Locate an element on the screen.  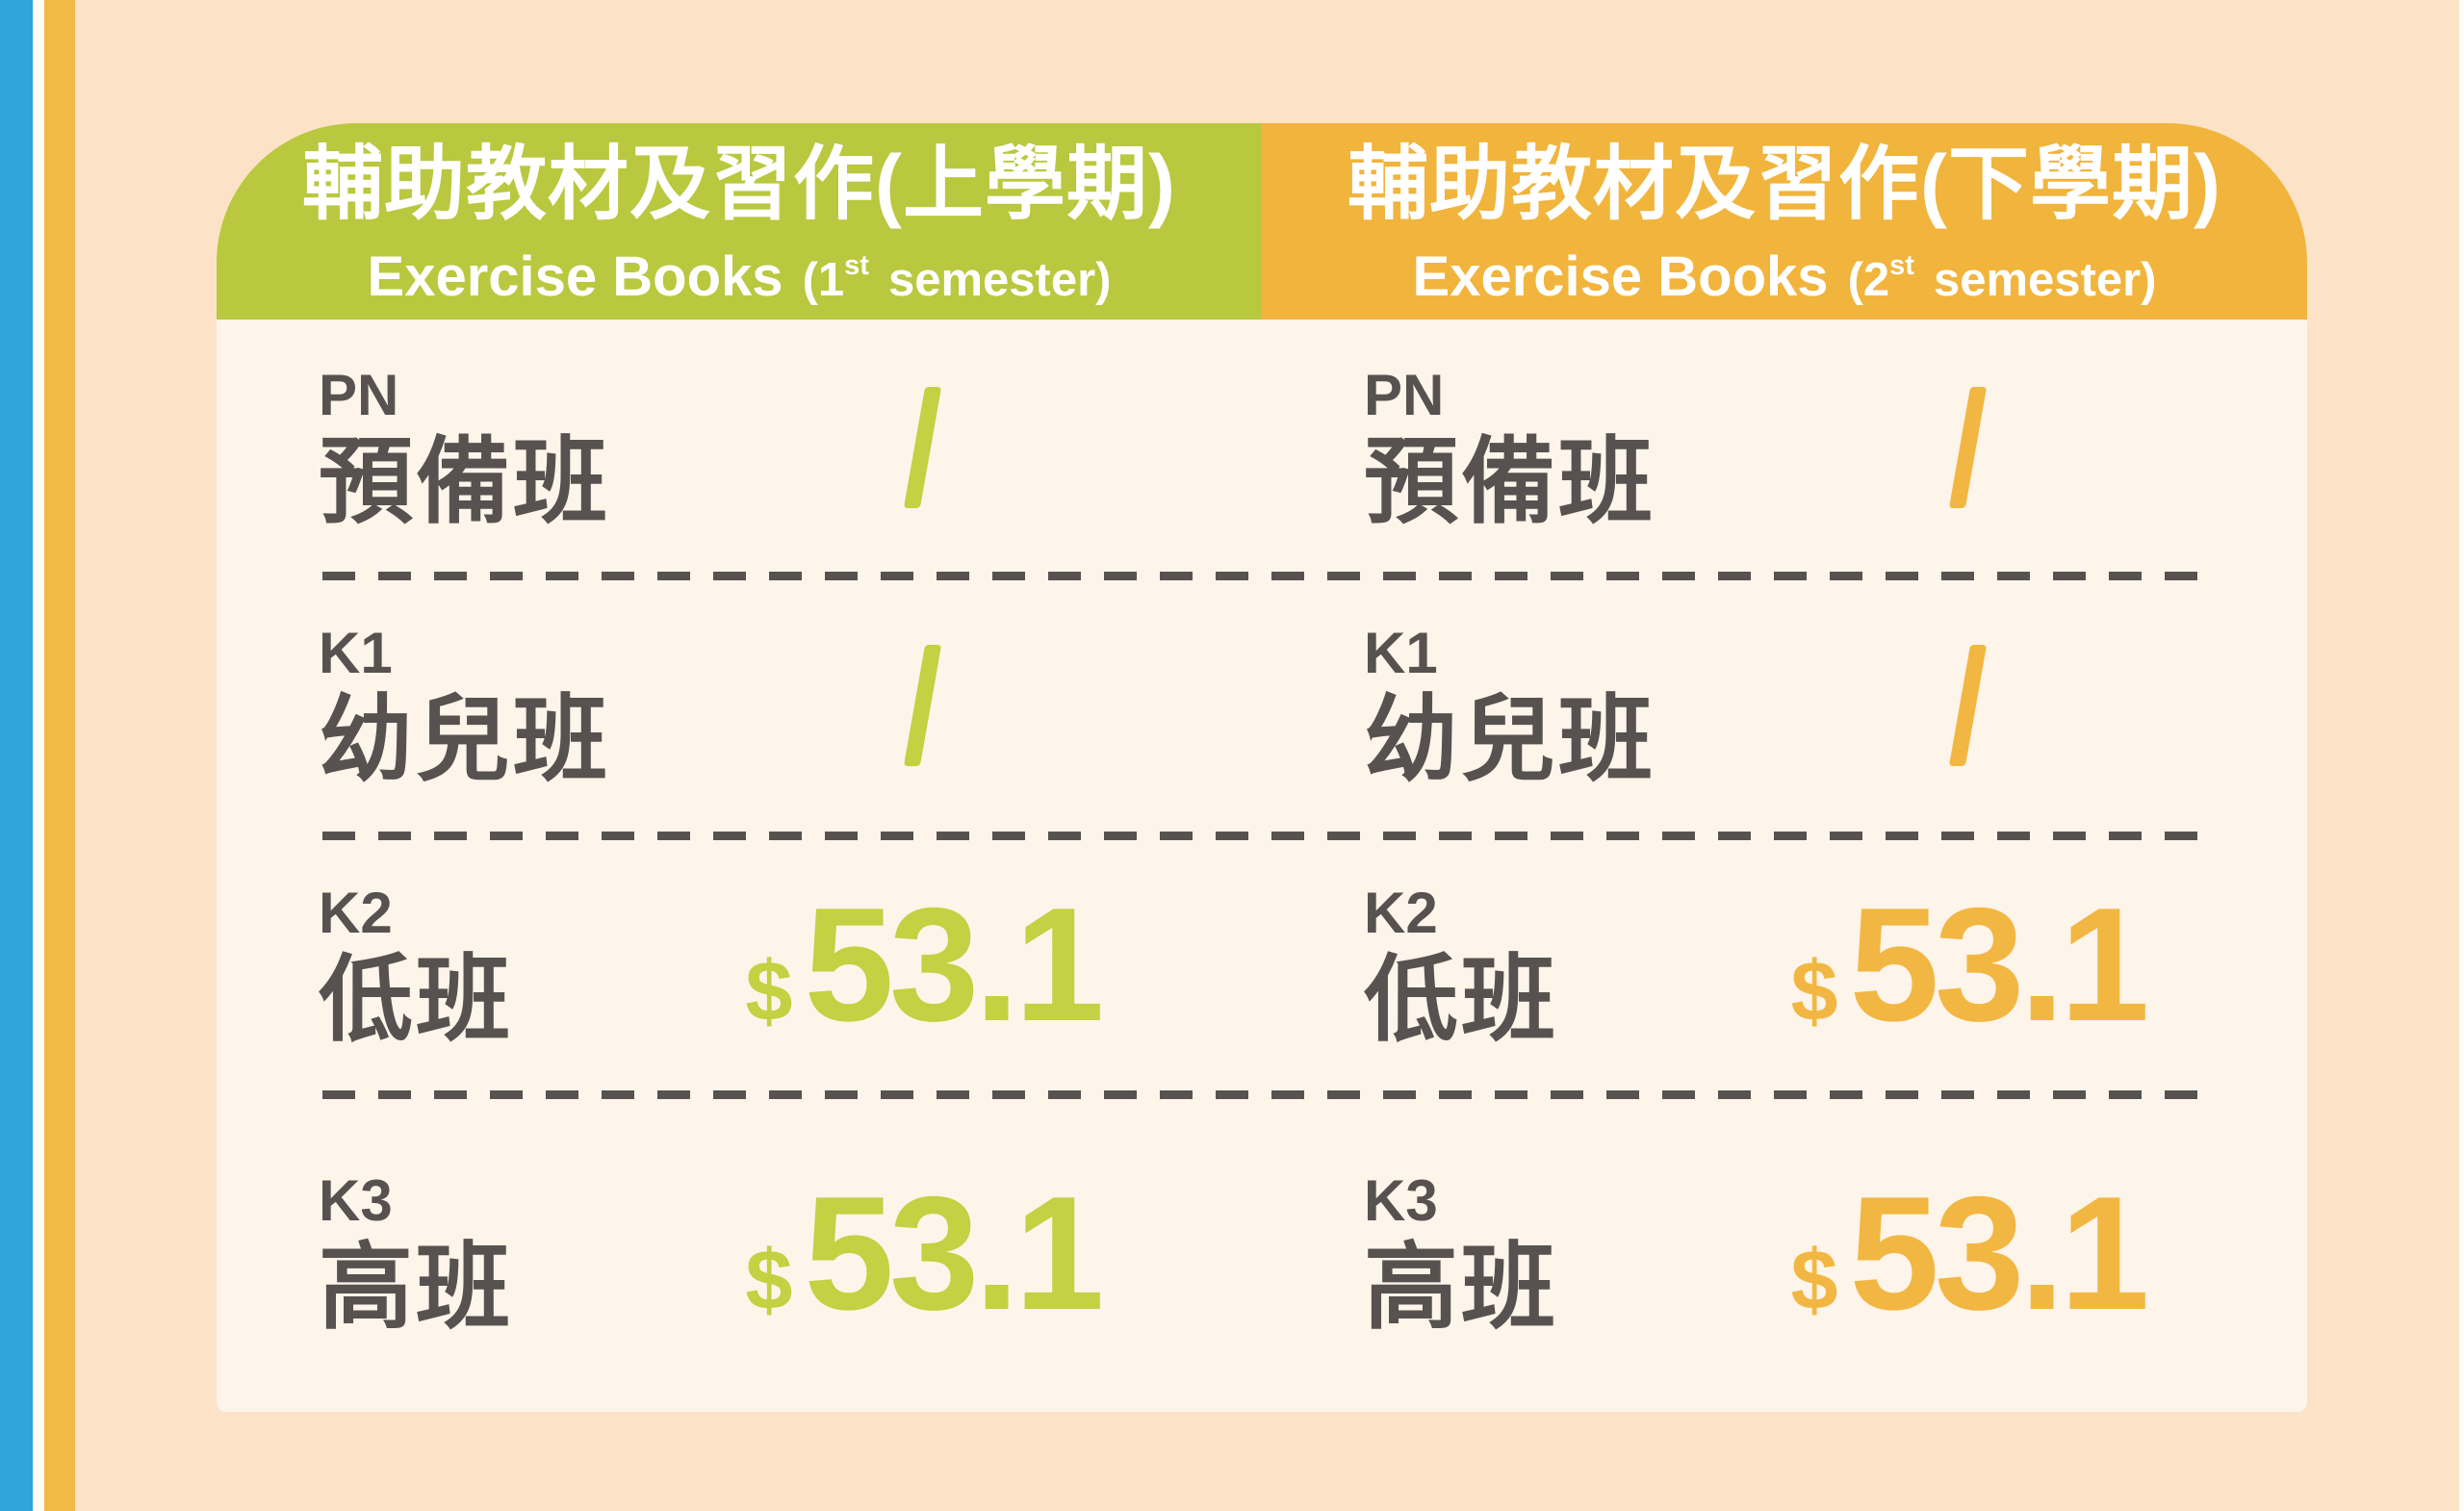
right-edge-white-sliver is located at coordinates (2461, 755).